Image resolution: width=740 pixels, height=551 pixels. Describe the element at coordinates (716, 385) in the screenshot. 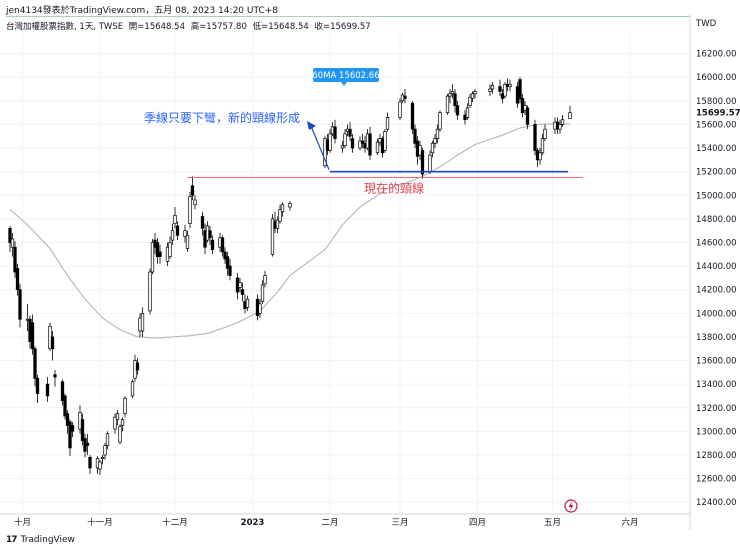

I see `y-tick-label: 13400.00` at that location.